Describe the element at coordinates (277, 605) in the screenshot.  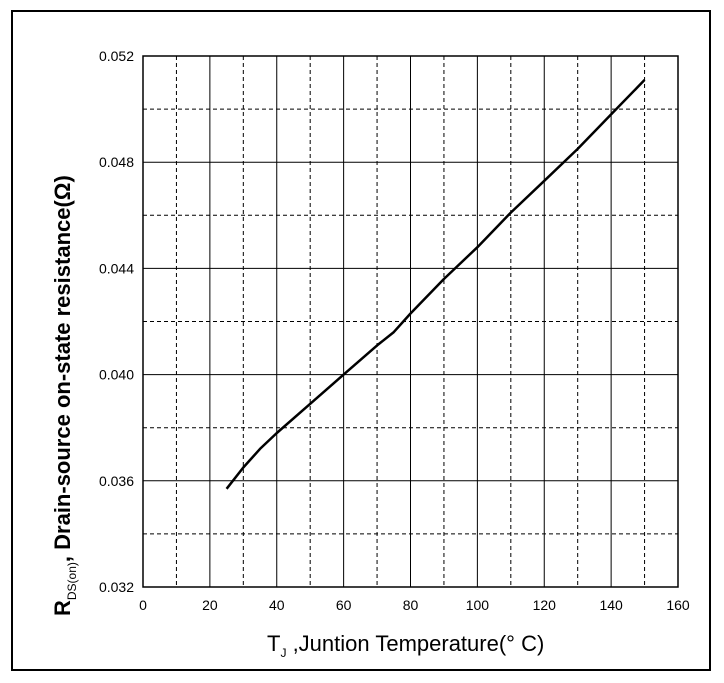
I see `x-tick-label: 40` at that location.